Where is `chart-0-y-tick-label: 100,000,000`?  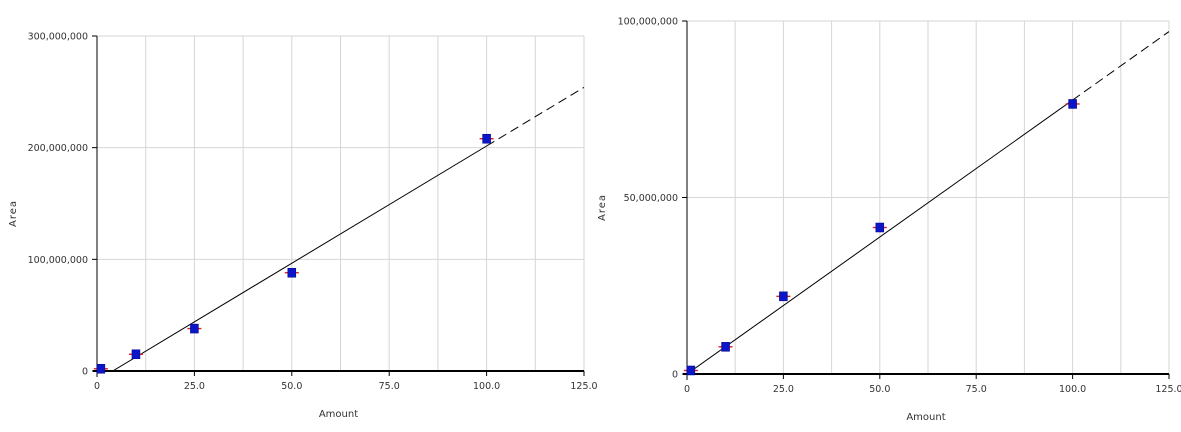 chart-0-y-tick-label: 100,000,000 is located at coordinates (58, 260).